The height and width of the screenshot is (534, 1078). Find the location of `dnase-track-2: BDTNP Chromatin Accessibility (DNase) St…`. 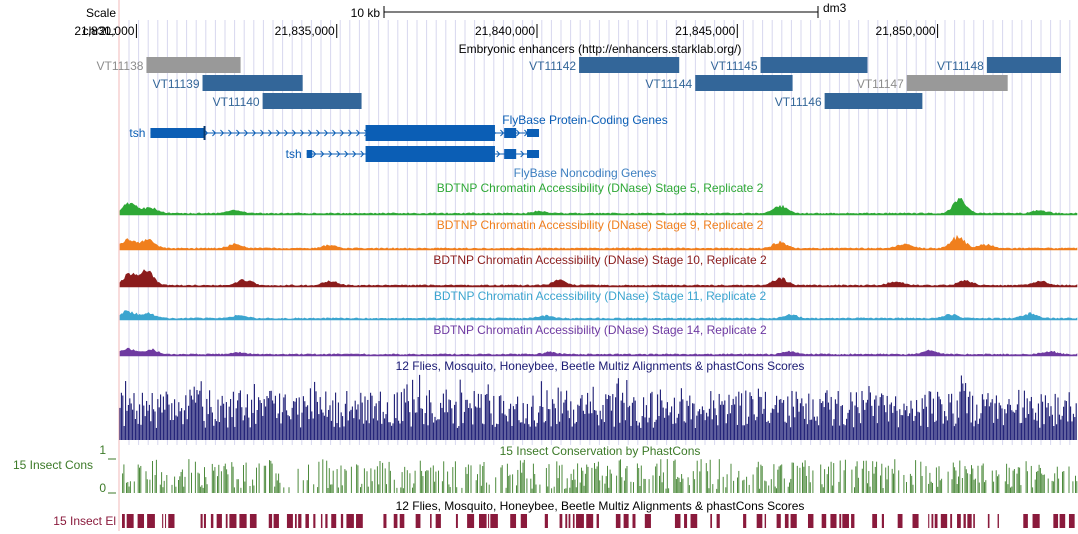

dnase-track-2: BDTNP Chromatin Accessibility (DNase) St… is located at coordinates (598, 234).